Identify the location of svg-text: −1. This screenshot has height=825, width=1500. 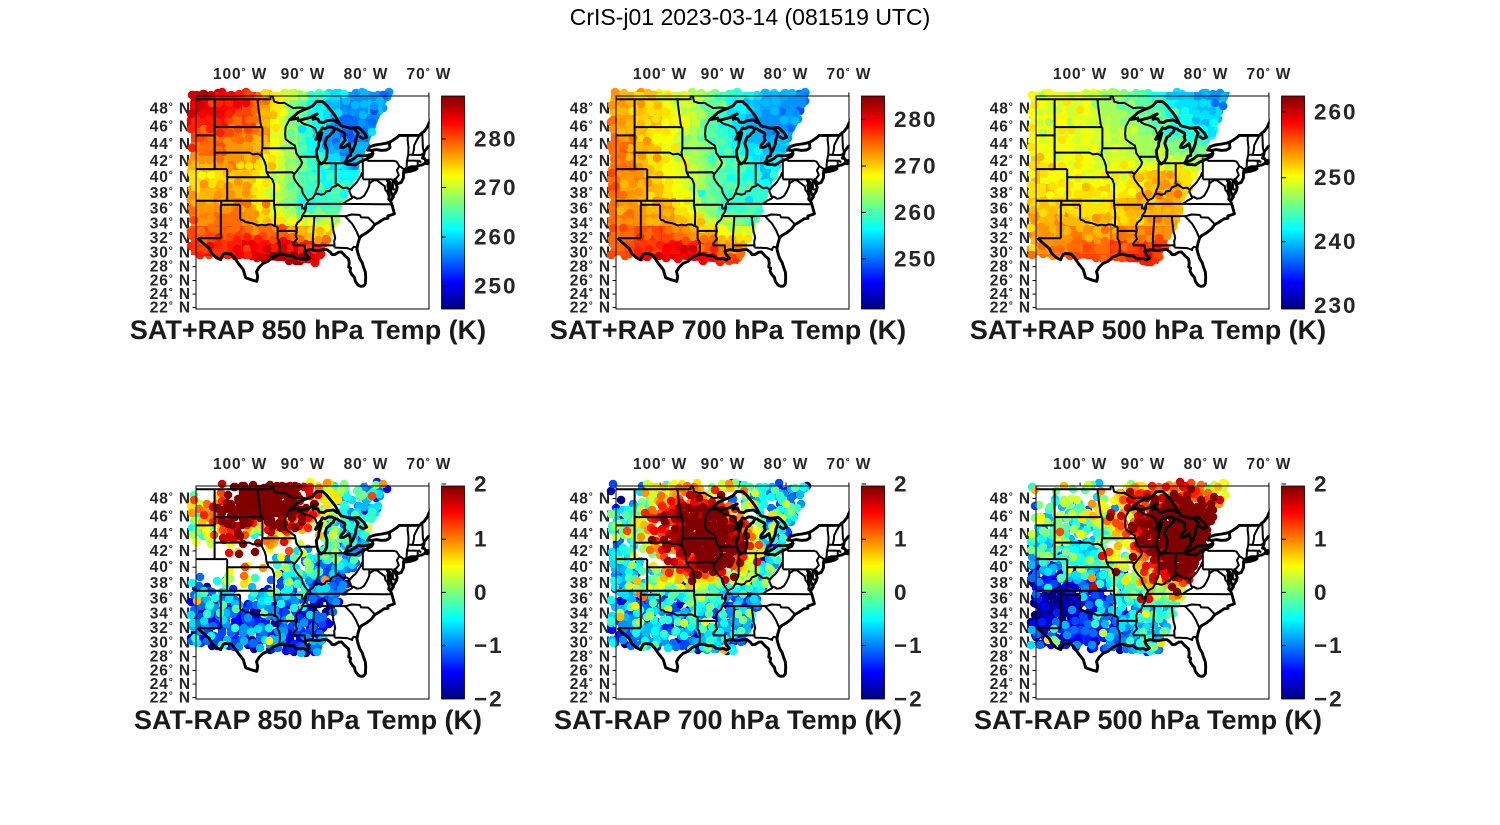
(1329, 645).